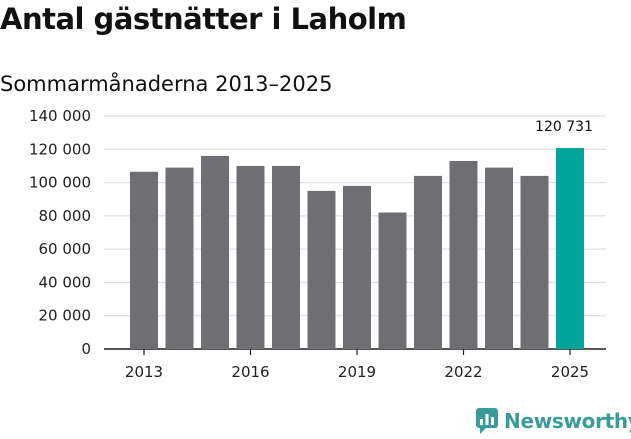  Describe the element at coordinates (428, 262) in the screenshot. I see `bar-2021` at that location.